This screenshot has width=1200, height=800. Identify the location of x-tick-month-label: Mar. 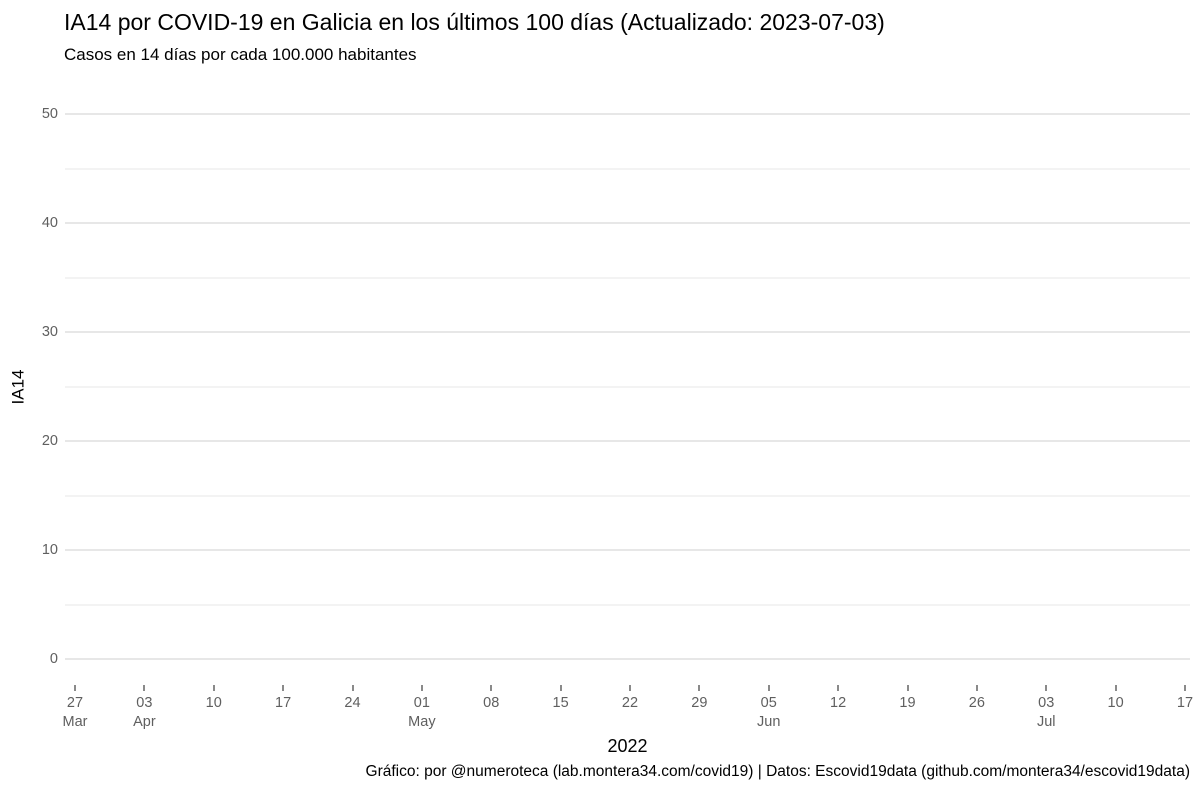
(75, 722).